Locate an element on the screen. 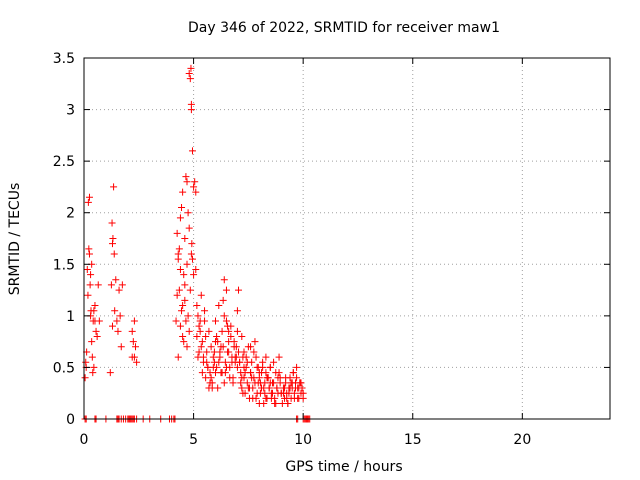  x-tick-label: 0 is located at coordinates (84, 440).